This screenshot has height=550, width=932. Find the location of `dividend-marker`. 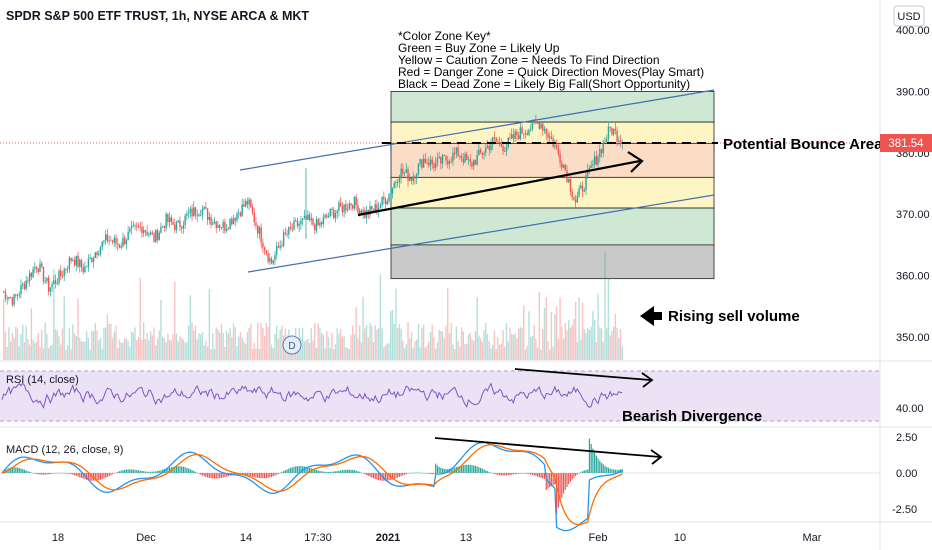

dividend-marker is located at coordinates (292, 345).